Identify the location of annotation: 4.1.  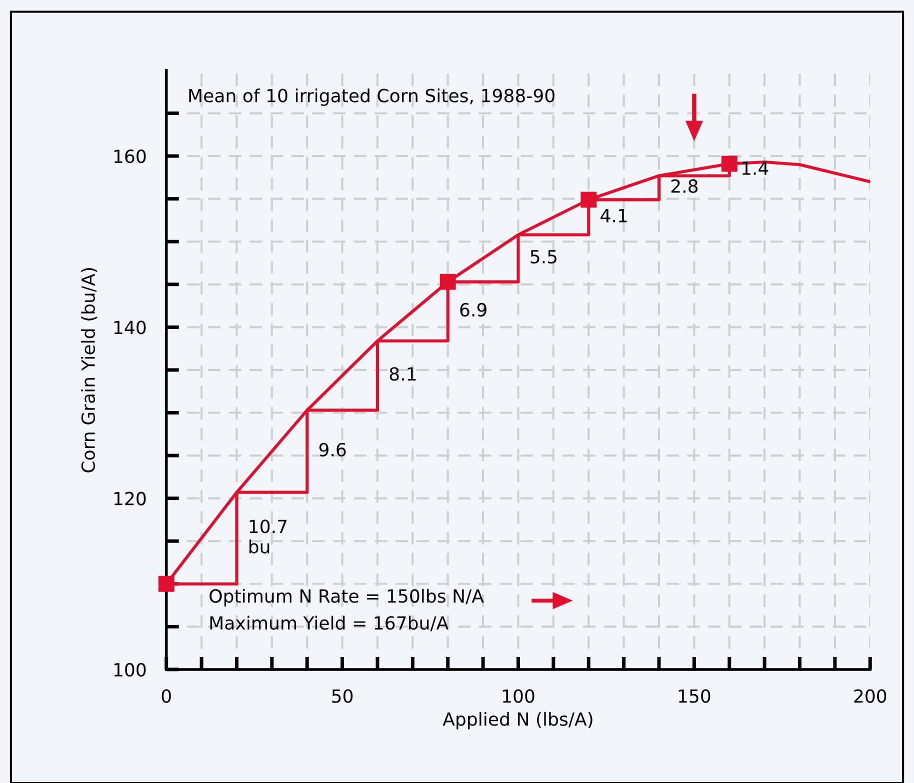
(613, 215).